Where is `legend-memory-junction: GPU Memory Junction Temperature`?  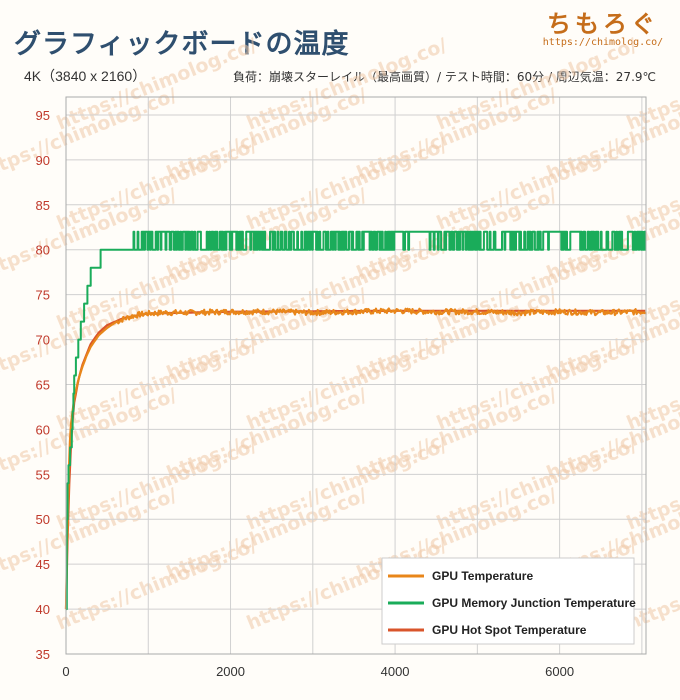
legend-memory-junction: GPU Memory Junction Temperature is located at coordinates (512, 603).